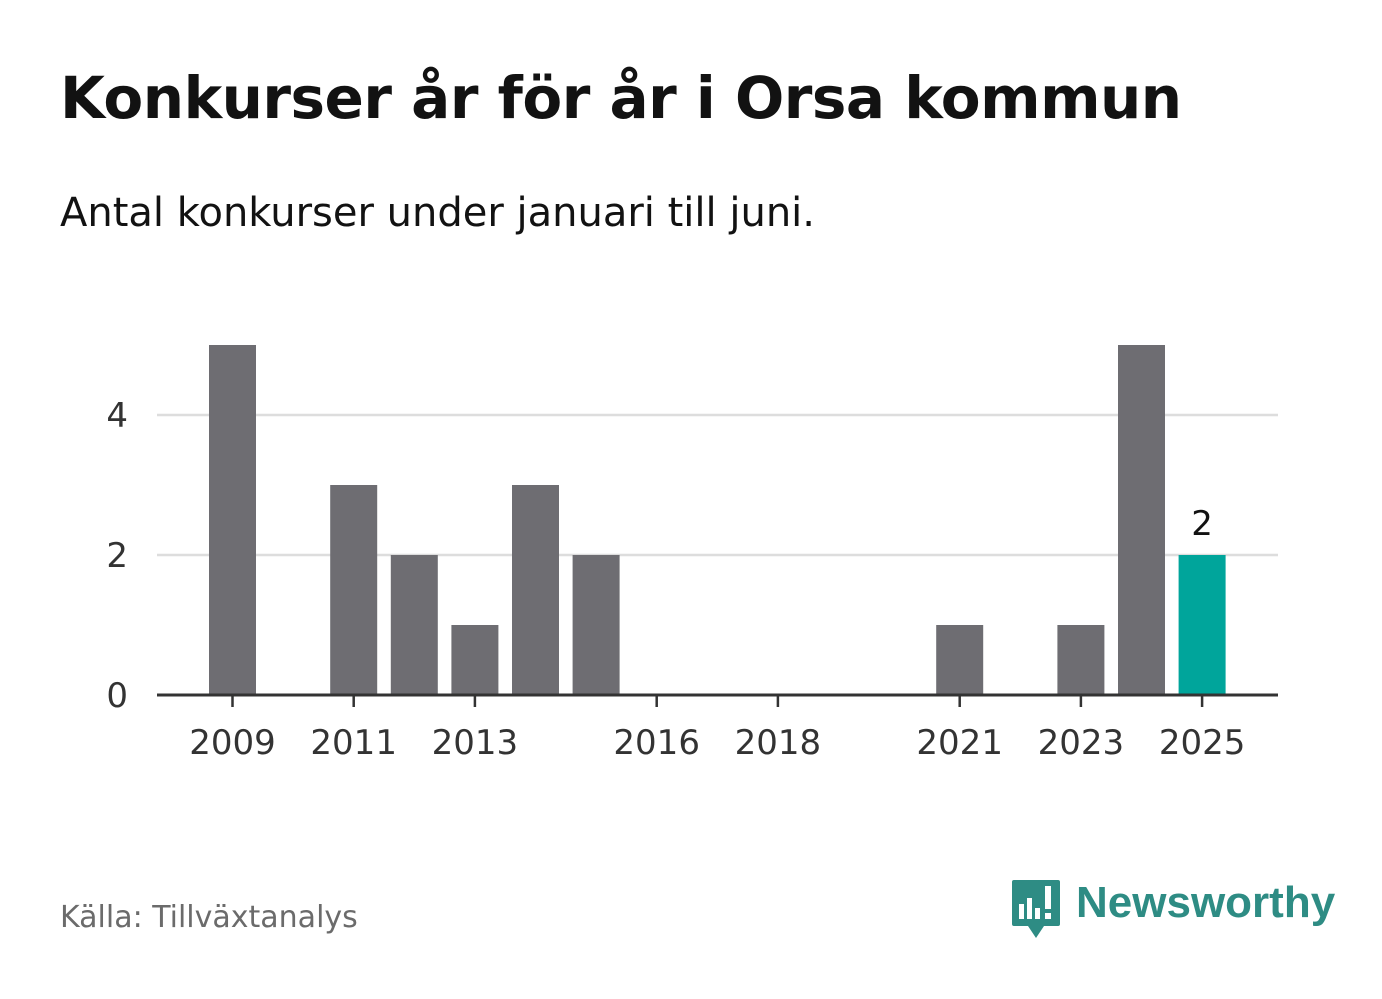 The height and width of the screenshot is (999, 1382). What do you see at coordinates (778, 743) in the screenshot?
I see `x-tick-label: 2018` at bounding box center [778, 743].